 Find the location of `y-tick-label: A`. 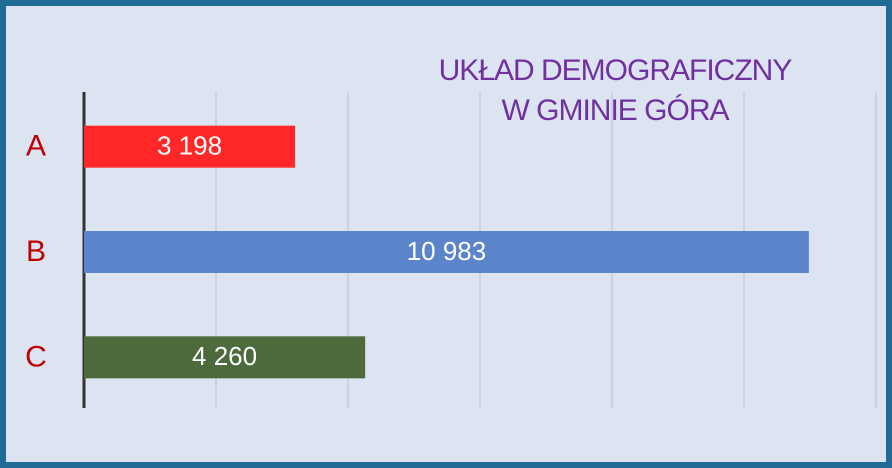

y-tick-label: A is located at coordinates (36, 146).